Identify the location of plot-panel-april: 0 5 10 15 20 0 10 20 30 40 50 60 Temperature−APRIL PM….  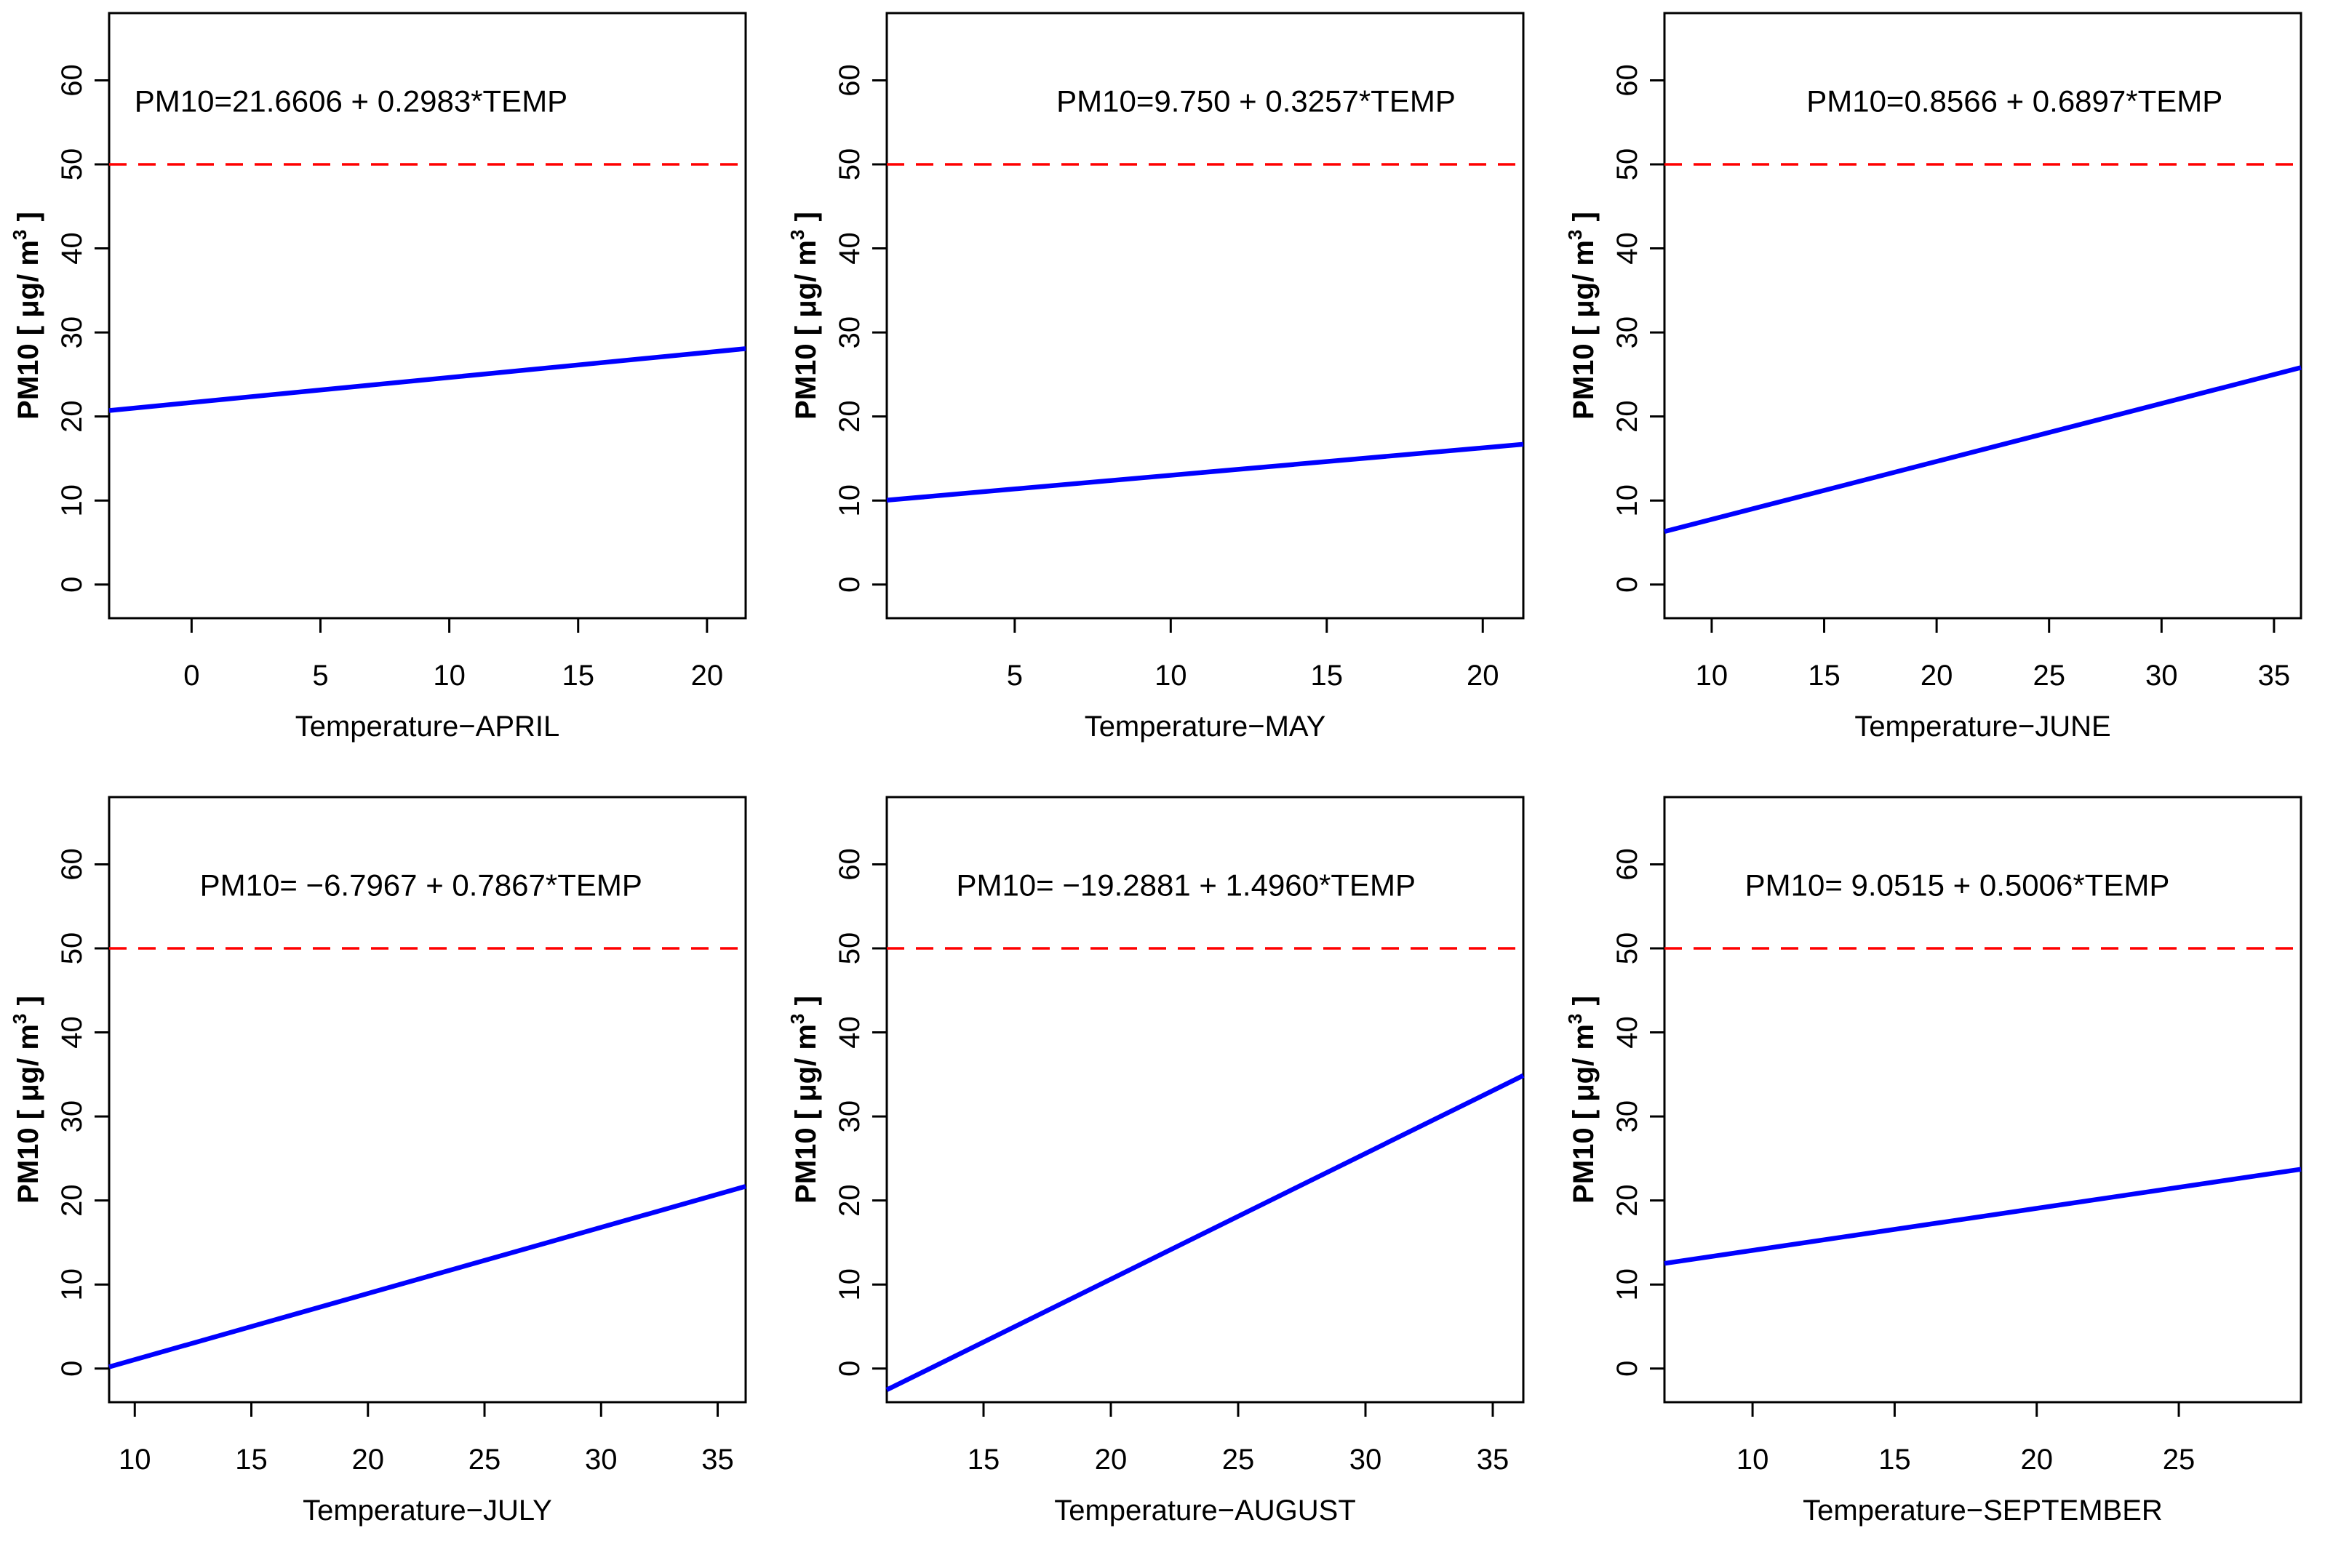
(378, 377).